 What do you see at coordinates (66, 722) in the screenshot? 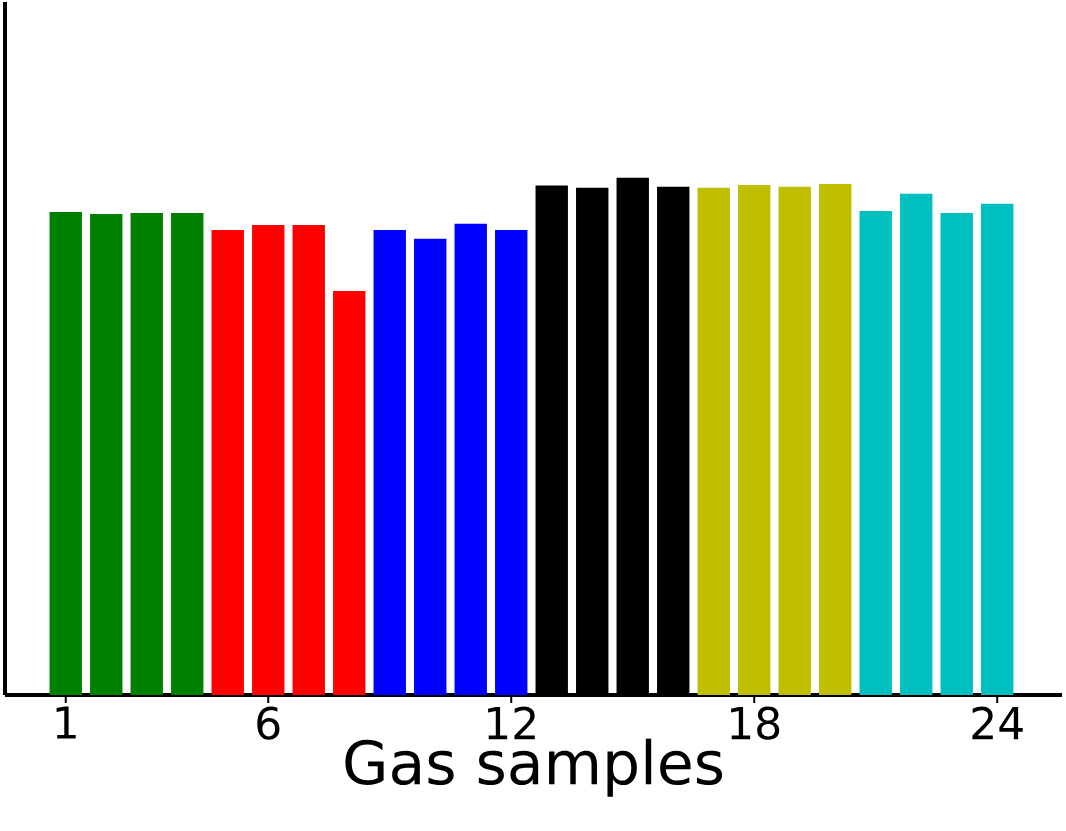
I see `x-tick-label: 1` at bounding box center [66, 722].